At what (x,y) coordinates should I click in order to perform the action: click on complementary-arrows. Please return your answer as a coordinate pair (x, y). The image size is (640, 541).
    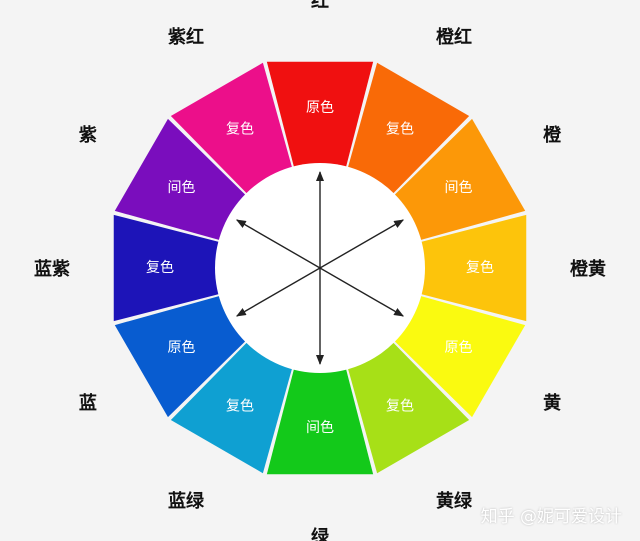
    Looking at the image, I should click on (320, 268).